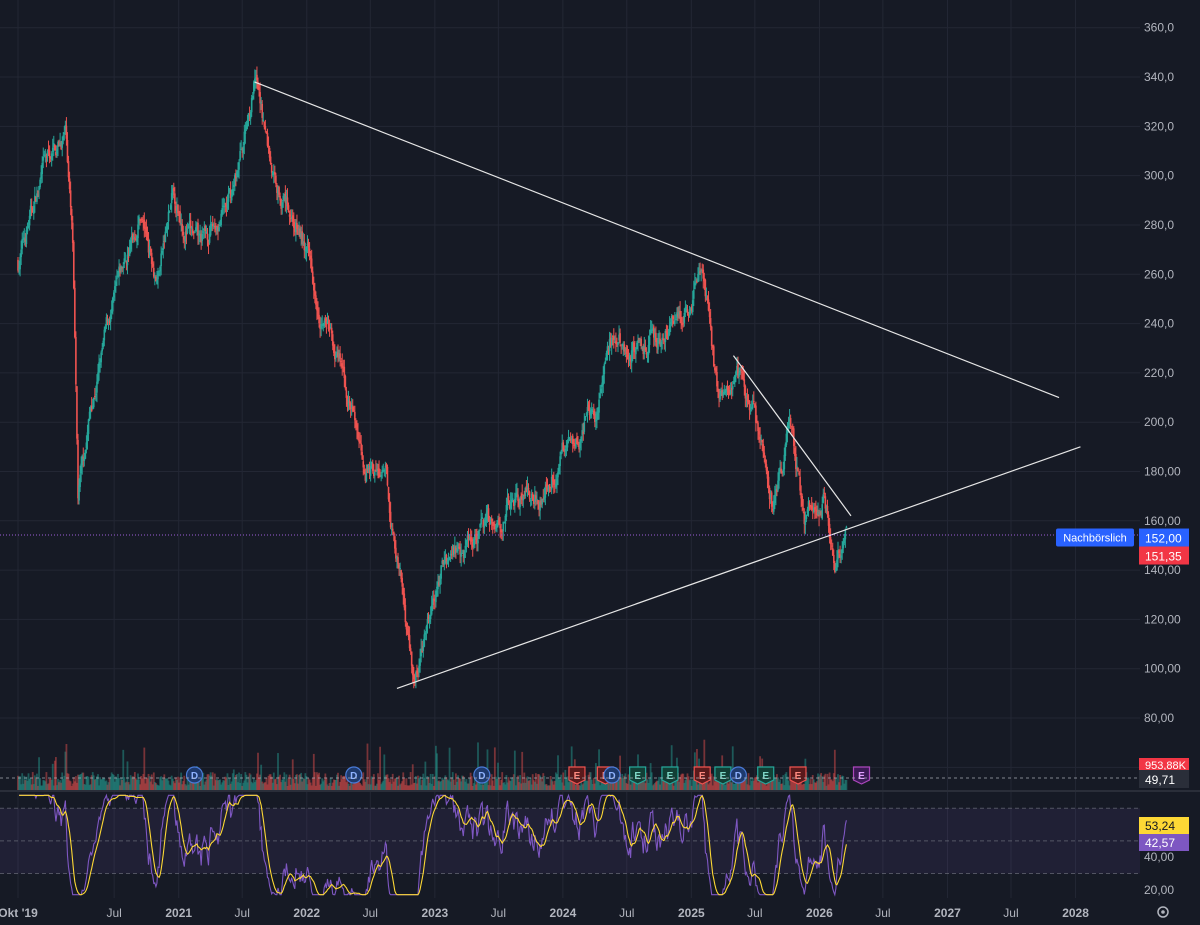  Describe the element at coordinates (1164, 842) in the screenshot. I see `rsi-value-box` at that location.